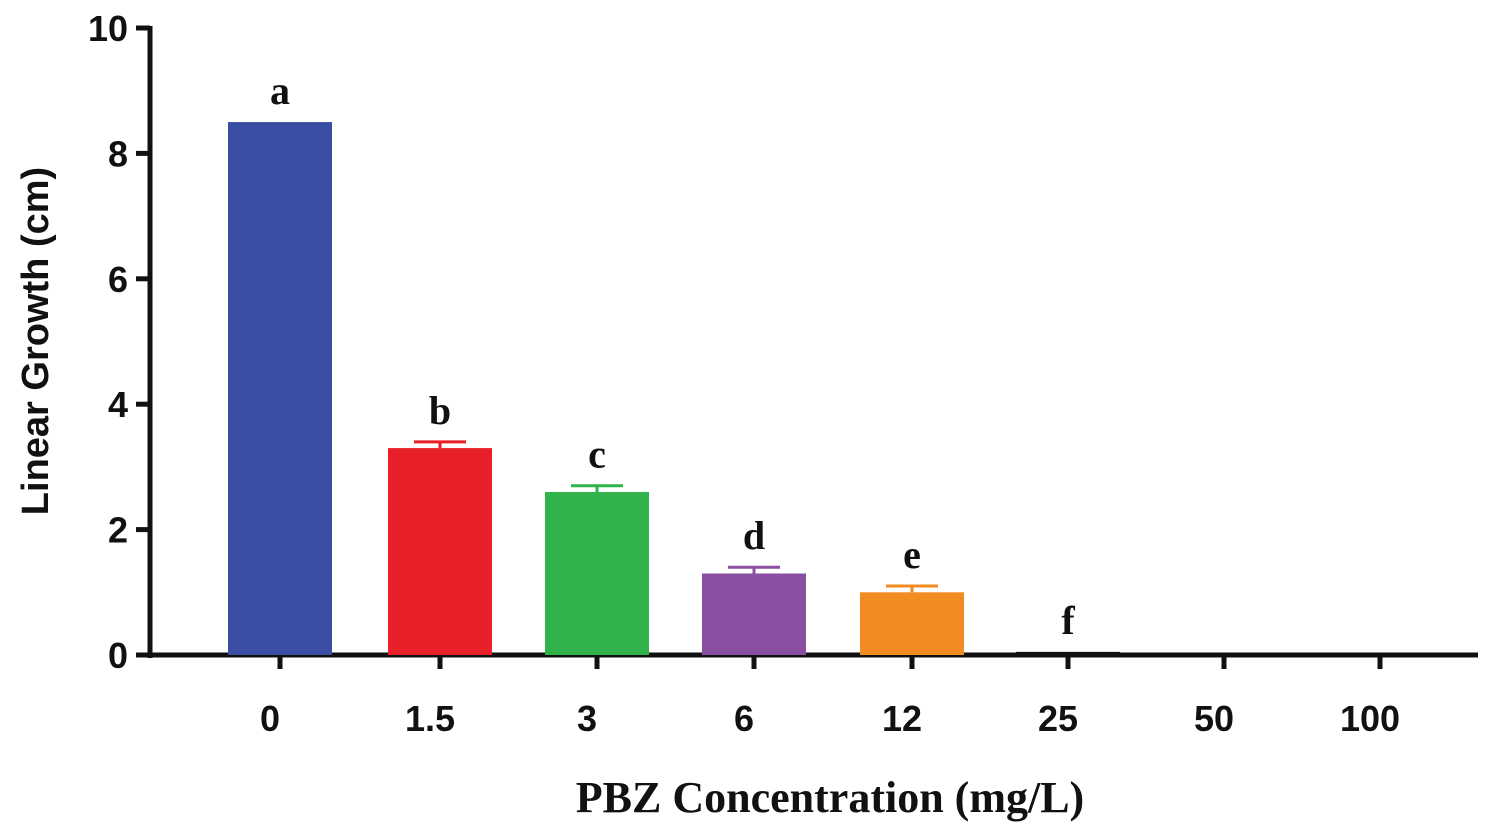 The width and height of the screenshot is (1500, 832). I want to click on x-tick-label: 1.5, so click(430, 718).